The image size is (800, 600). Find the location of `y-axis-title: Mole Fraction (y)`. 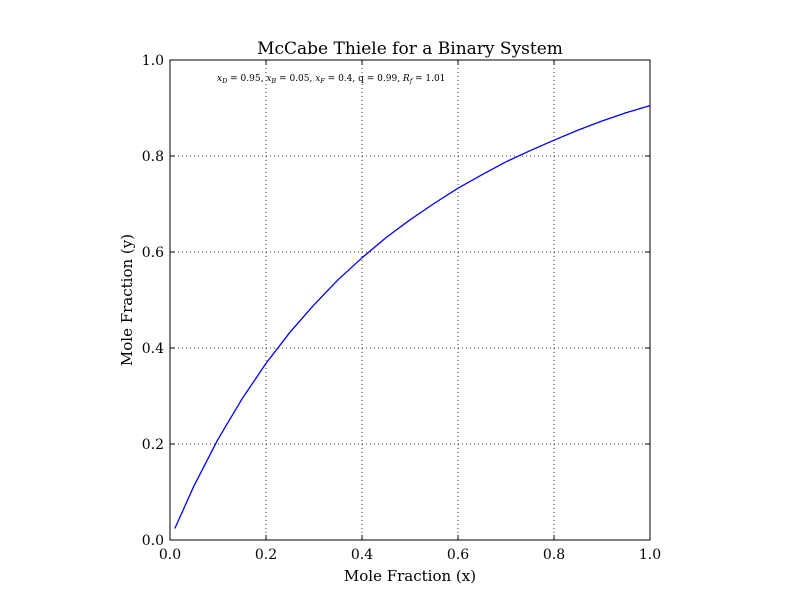

y-axis-title: Mole Fraction (y) is located at coordinates (127, 300).